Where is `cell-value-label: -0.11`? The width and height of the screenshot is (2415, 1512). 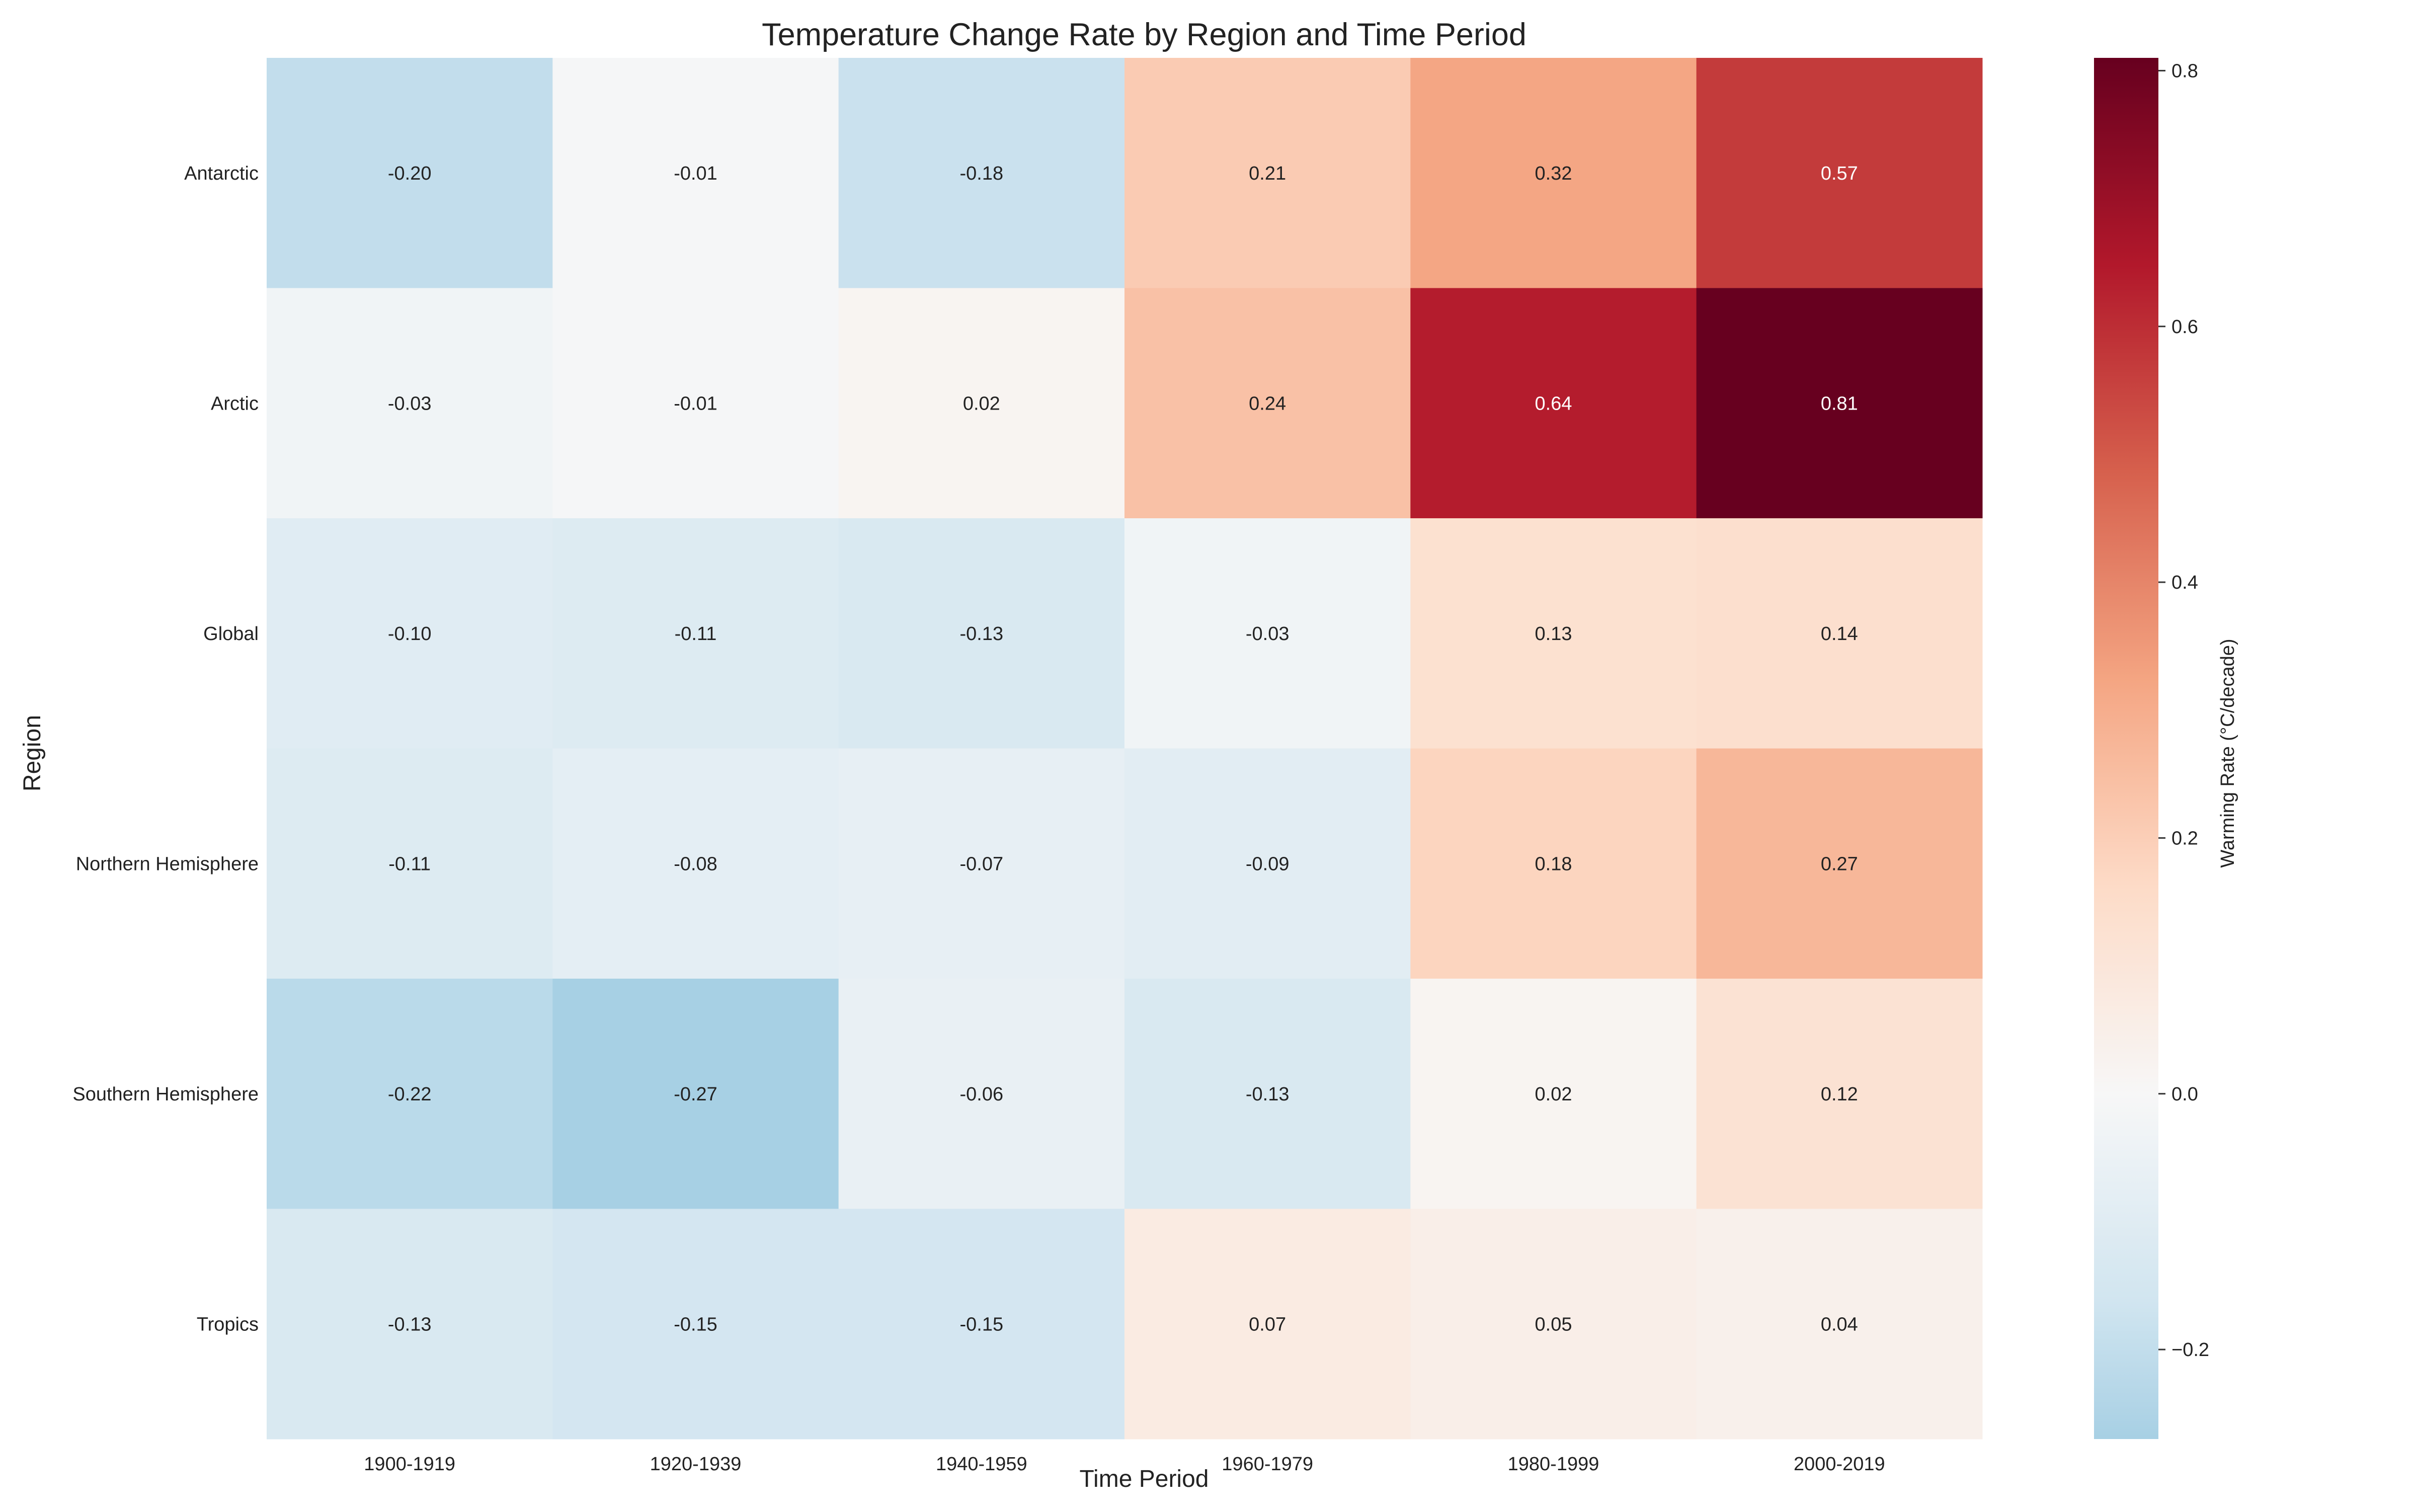 cell-value-label: -0.11 is located at coordinates (410, 863).